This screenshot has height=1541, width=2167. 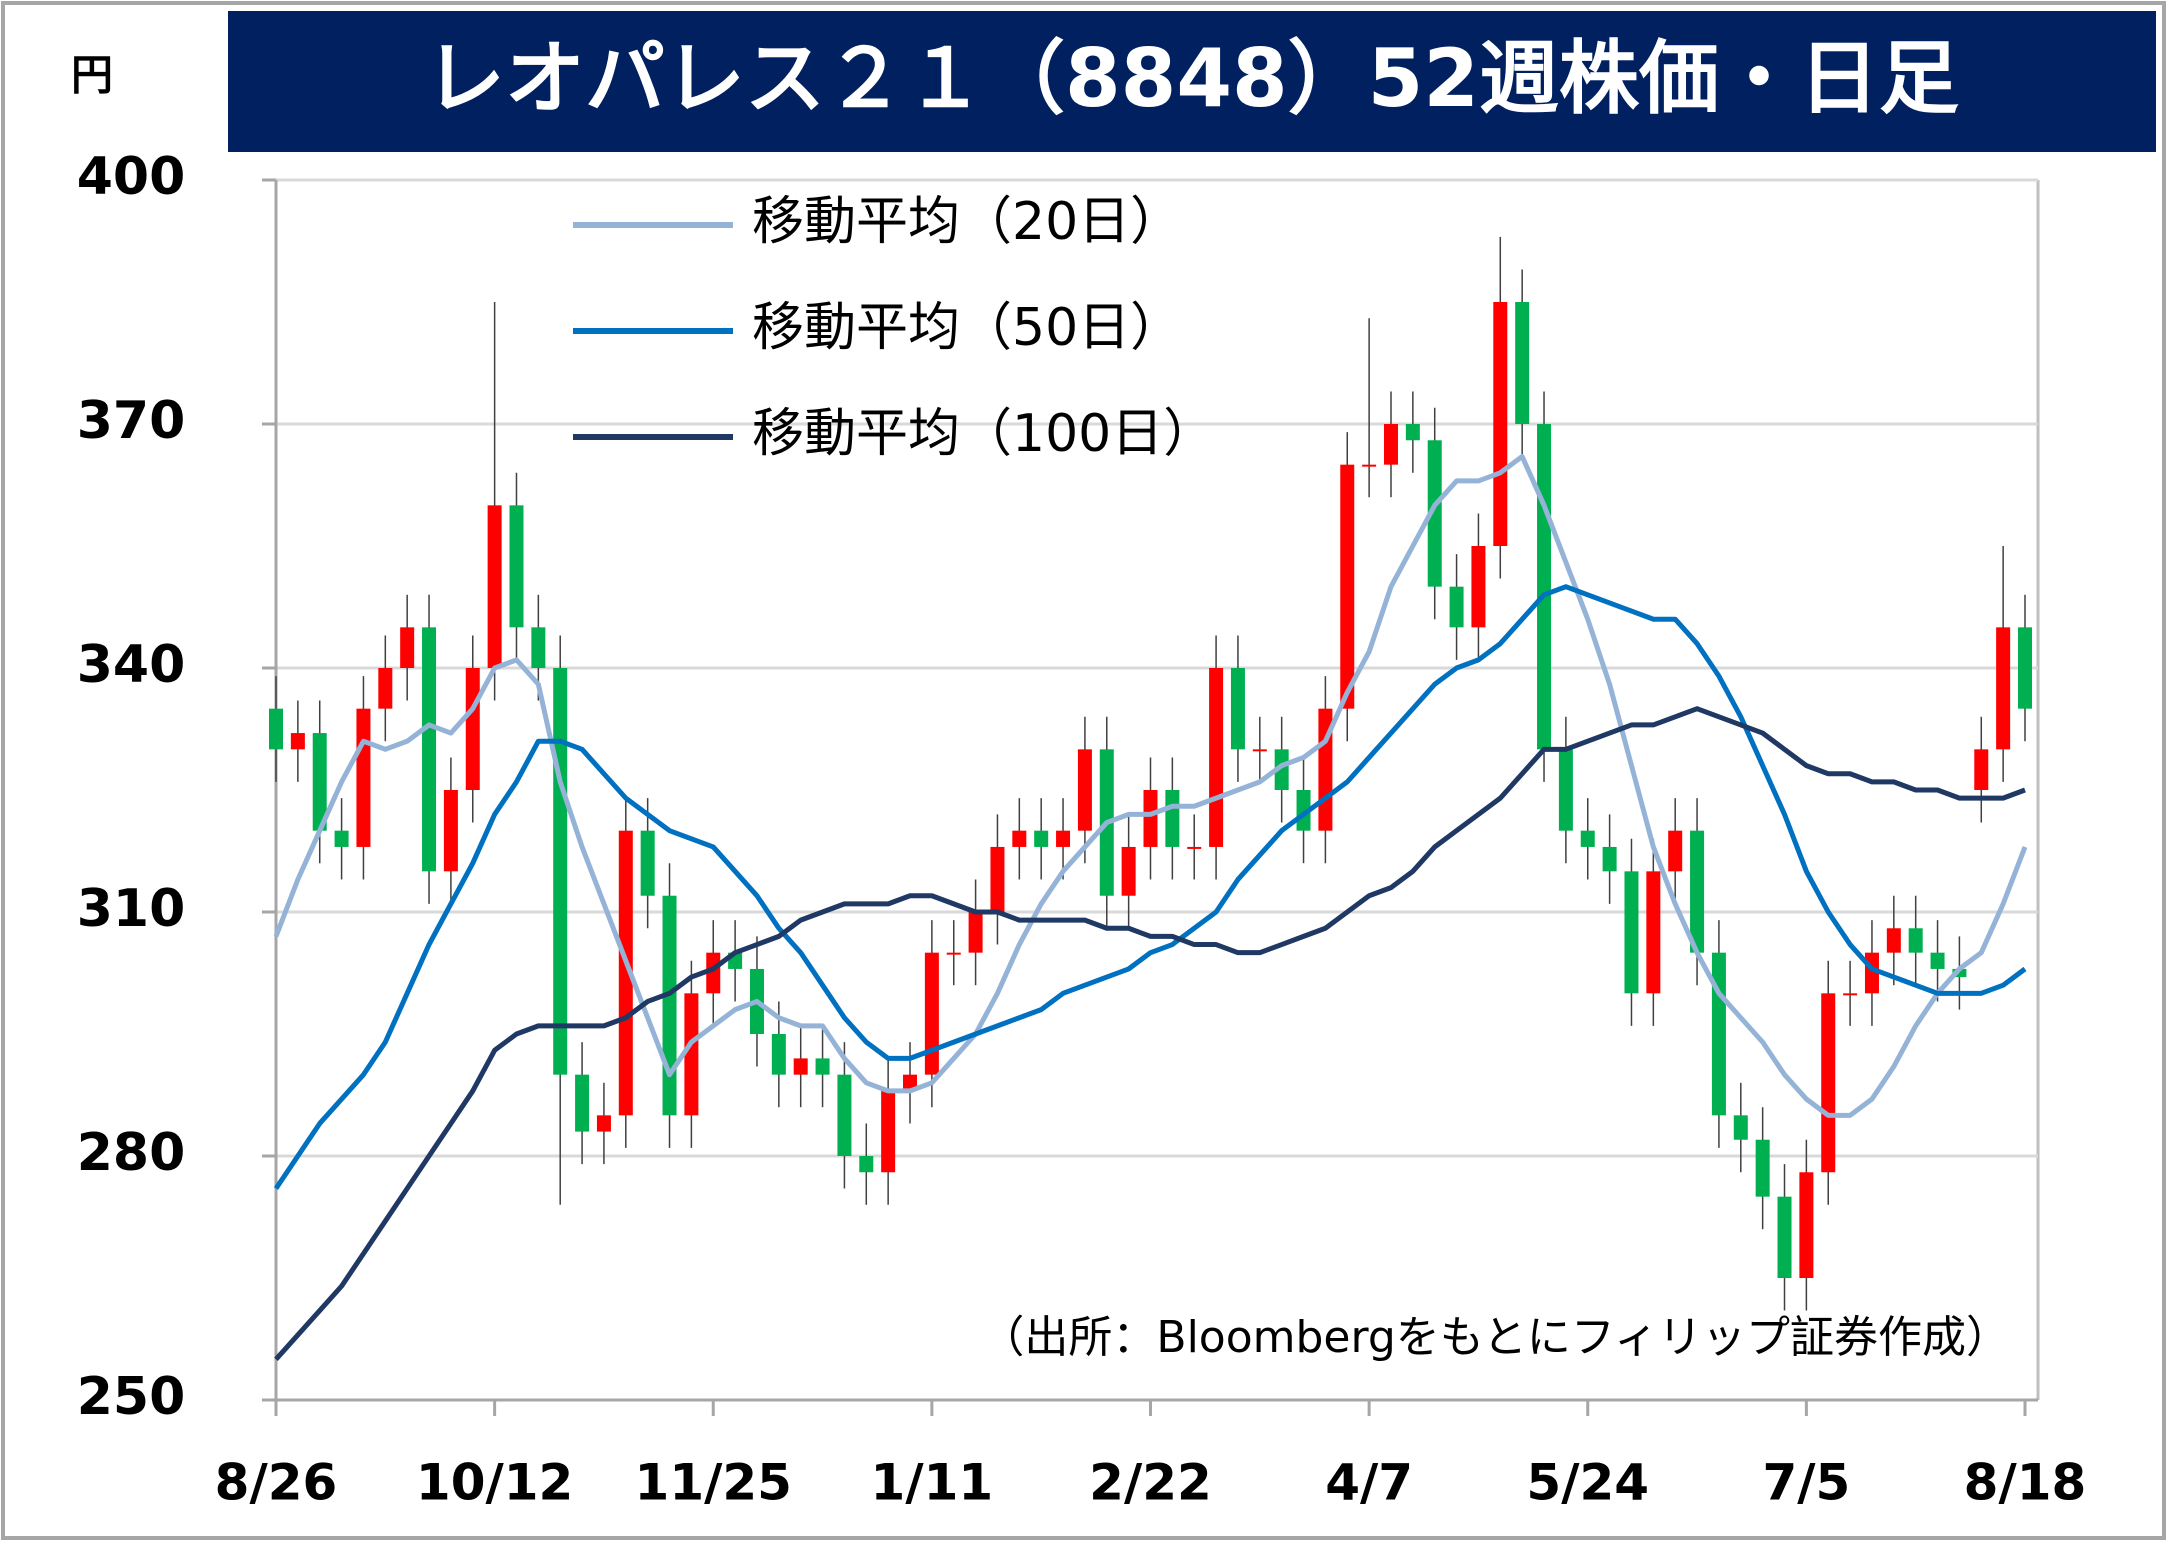 I want to click on x-tick-label: 5/24, so click(x=1587, y=1483).